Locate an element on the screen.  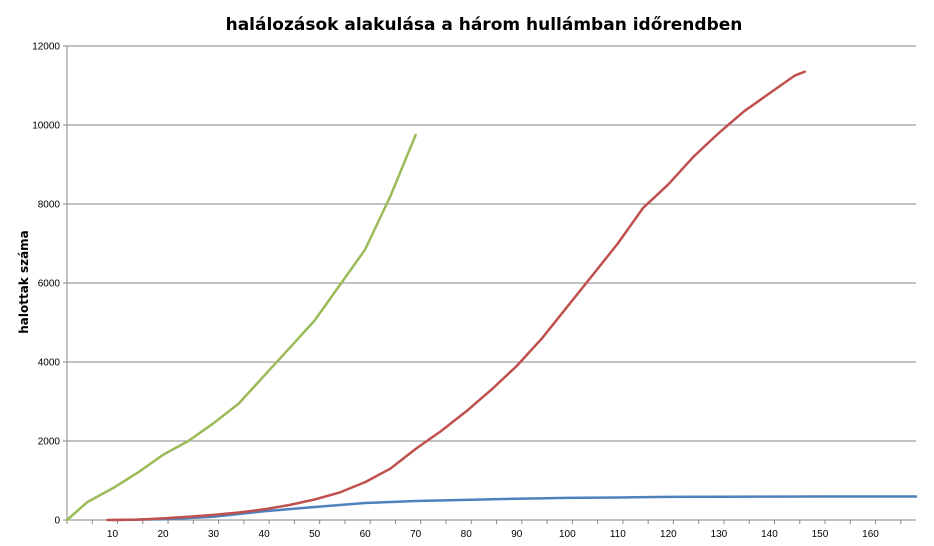
y-tick-label-6: 12000 is located at coordinates (46, 47).